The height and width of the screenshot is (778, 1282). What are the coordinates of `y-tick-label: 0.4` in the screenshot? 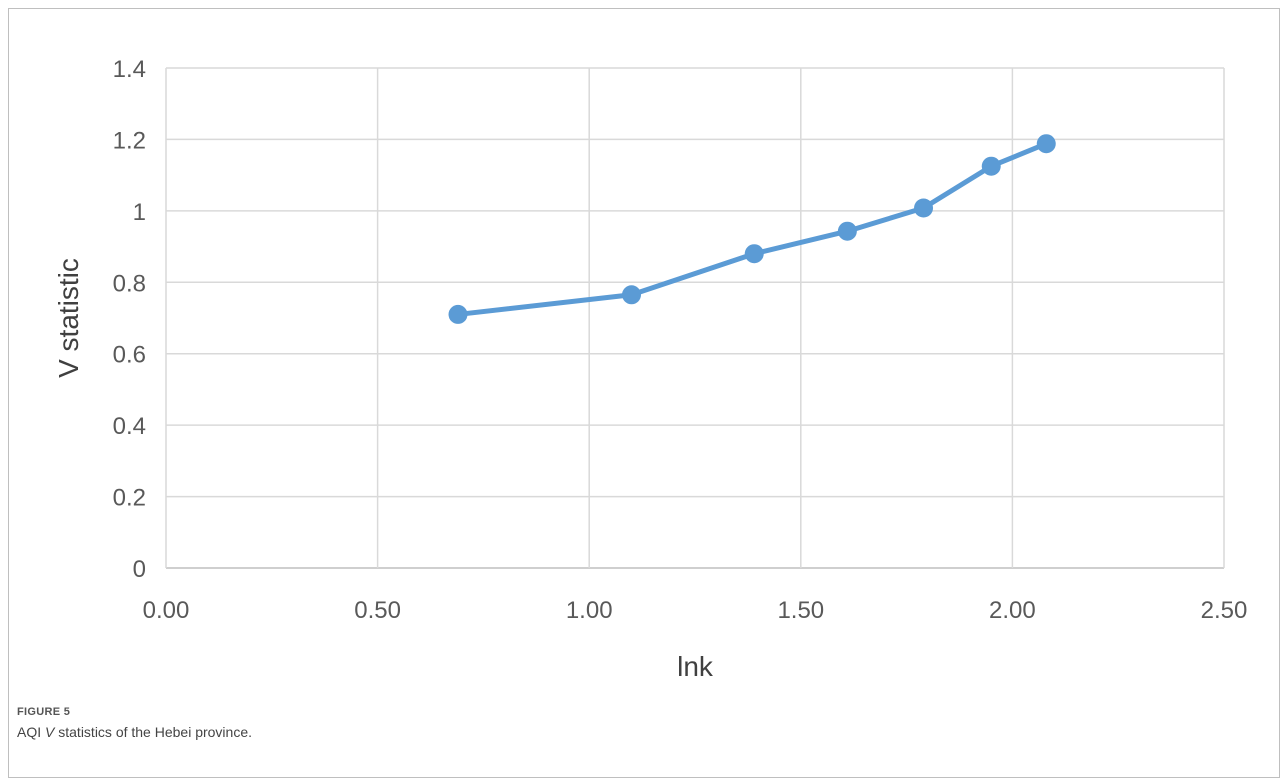 It's located at (129, 426).